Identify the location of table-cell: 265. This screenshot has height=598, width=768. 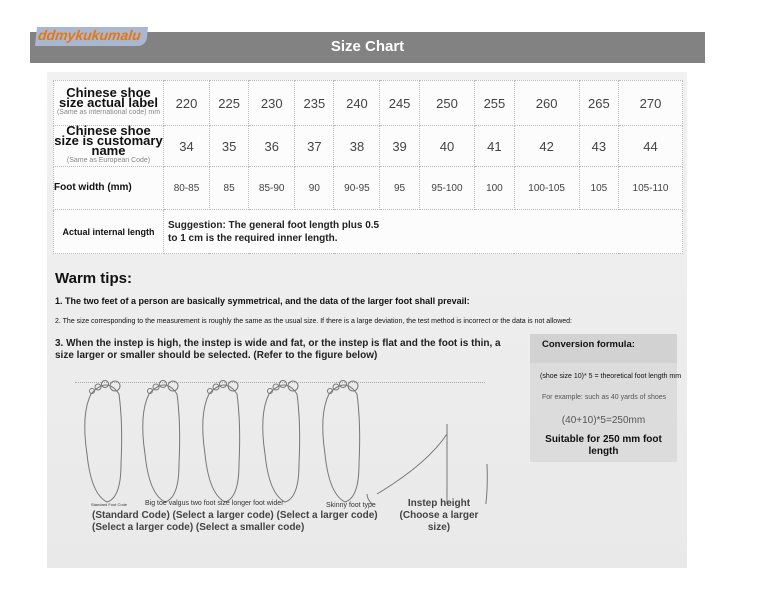
(599, 103).